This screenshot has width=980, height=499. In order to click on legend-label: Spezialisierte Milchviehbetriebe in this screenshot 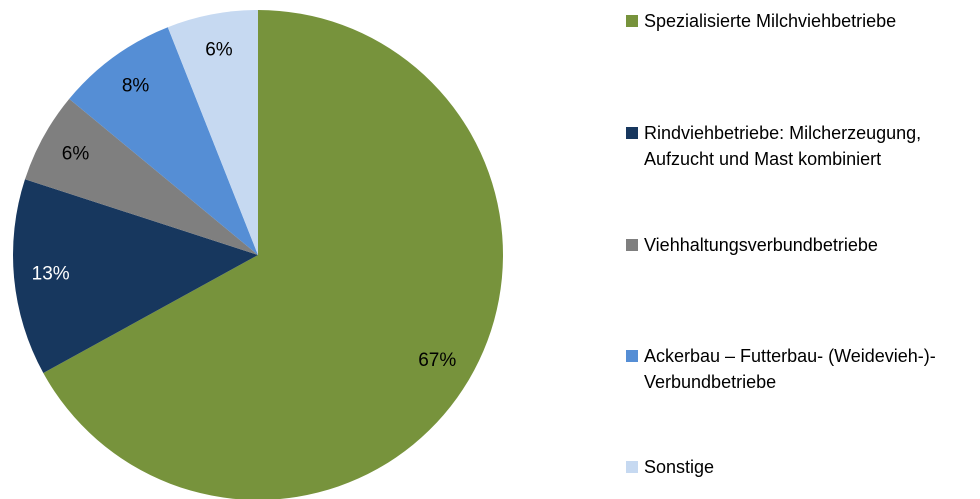, I will do `click(770, 21)`.